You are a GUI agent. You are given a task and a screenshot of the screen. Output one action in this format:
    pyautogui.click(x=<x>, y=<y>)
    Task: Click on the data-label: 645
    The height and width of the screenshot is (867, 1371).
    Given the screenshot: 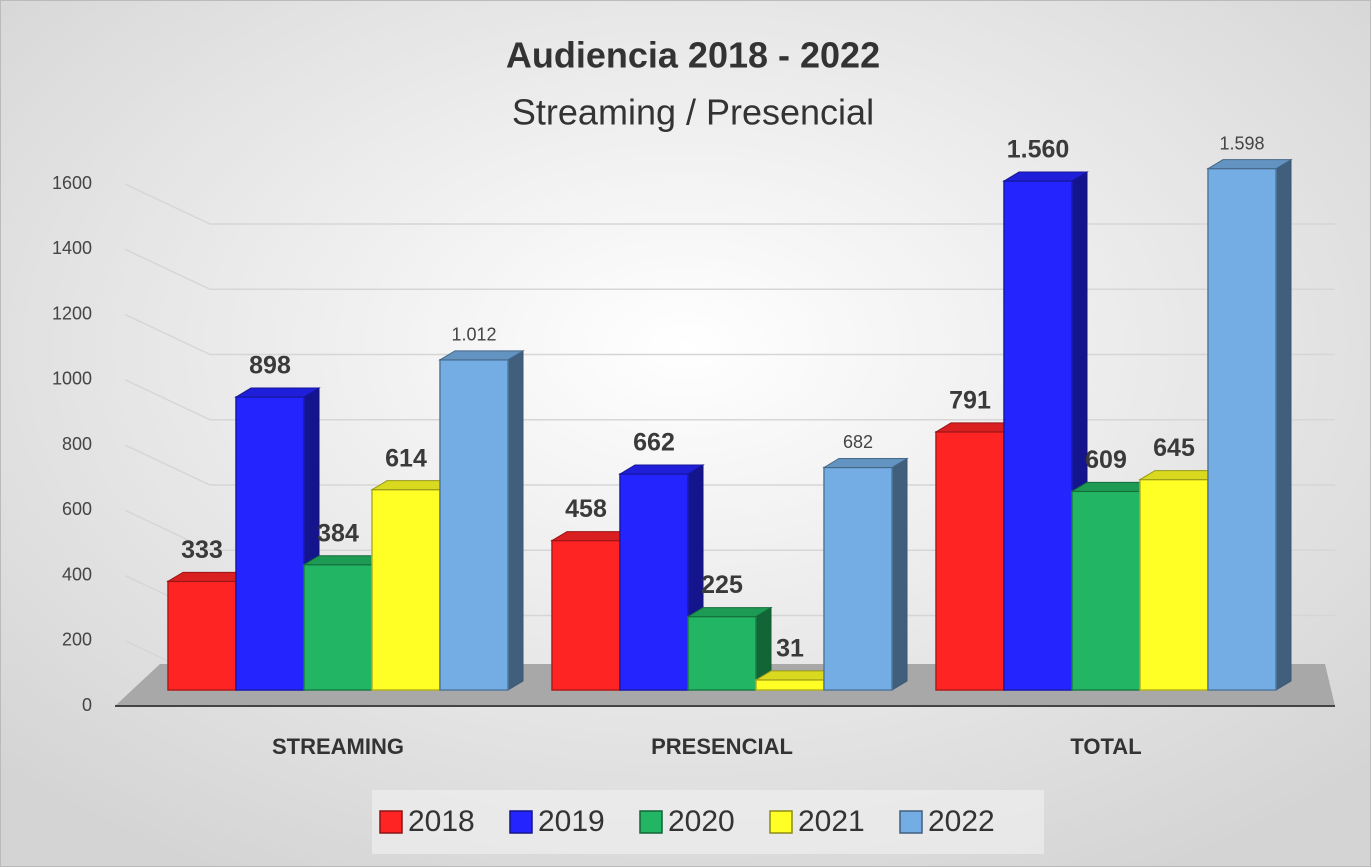 What is the action you would take?
    pyautogui.click(x=1174, y=448)
    